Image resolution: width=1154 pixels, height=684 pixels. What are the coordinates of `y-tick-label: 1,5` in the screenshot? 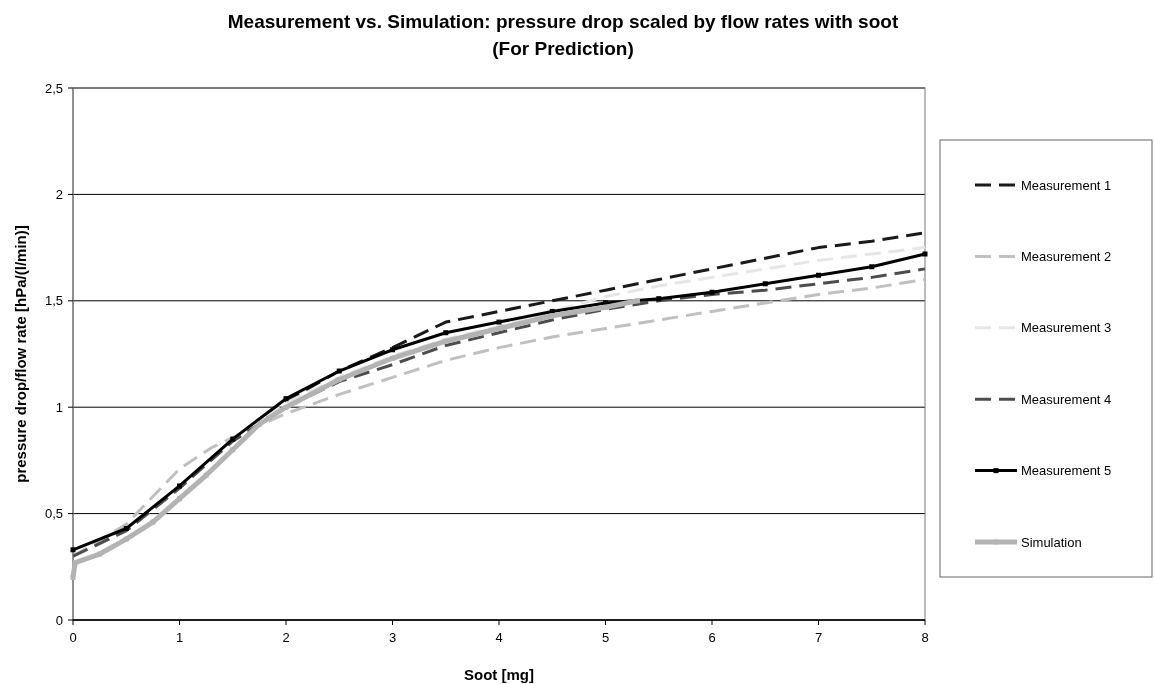 It's located at (53, 301).